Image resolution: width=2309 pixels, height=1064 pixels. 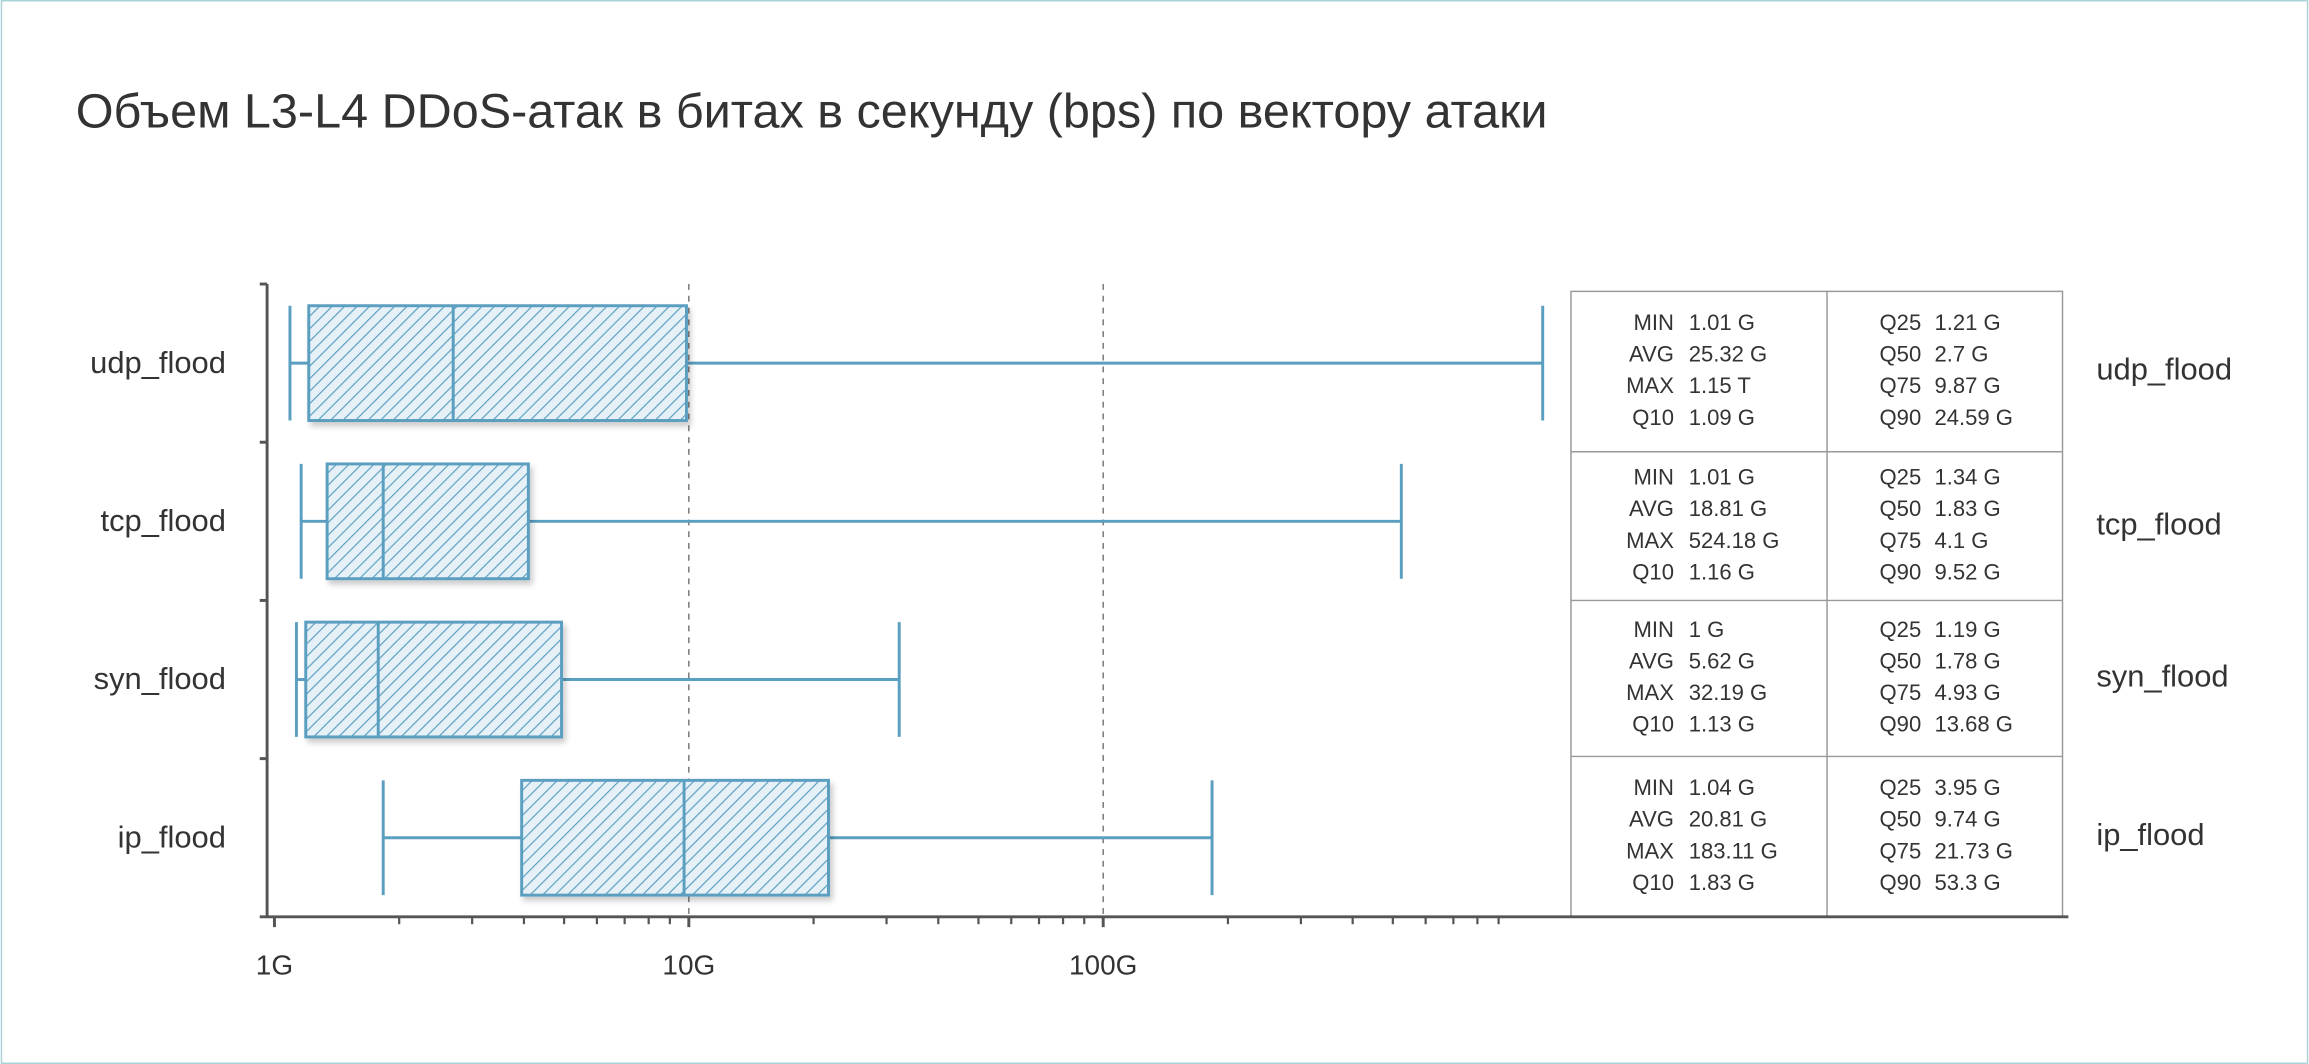 What do you see at coordinates (688, 964) in the screenshot?
I see `x-tick-label: 10G` at bounding box center [688, 964].